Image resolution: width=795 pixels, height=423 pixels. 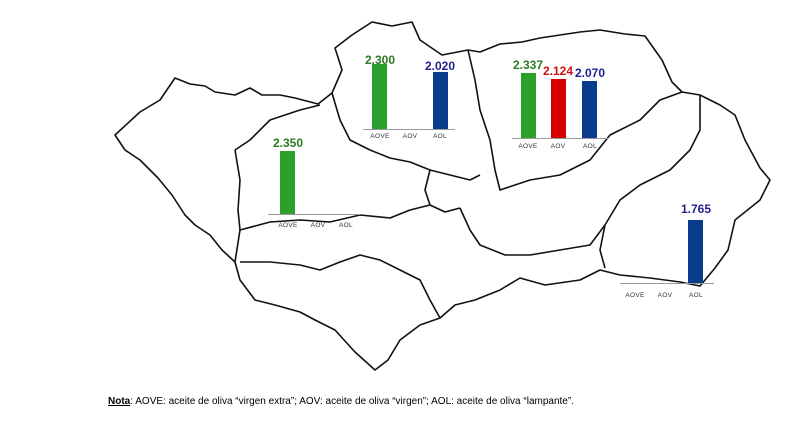 What do you see at coordinates (667, 250) in the screenshot?
I see `bar-chart-south-east: 1.765 AOVE AOV AOL` at bounding box center [667, 250].